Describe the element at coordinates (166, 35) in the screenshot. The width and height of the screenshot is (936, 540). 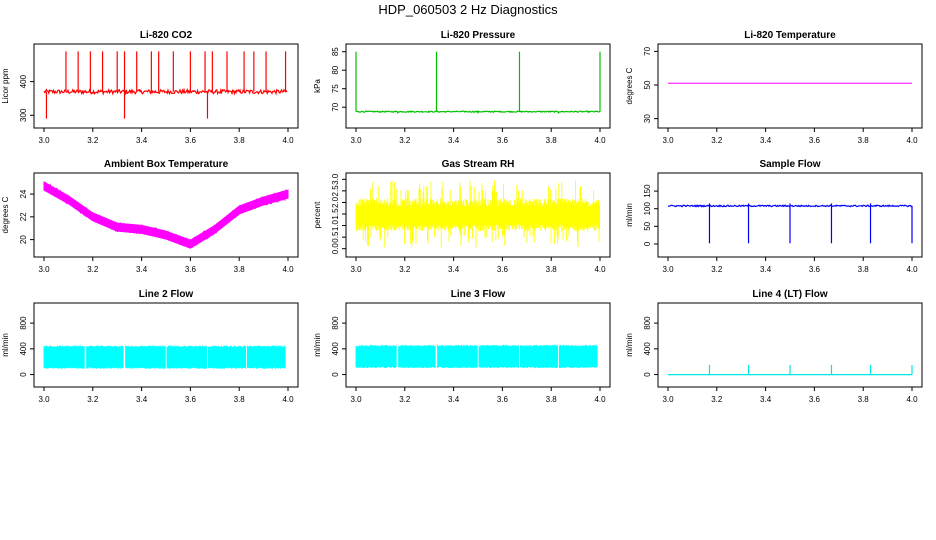
I see `chart-title: Li-820 CO2` at that location.